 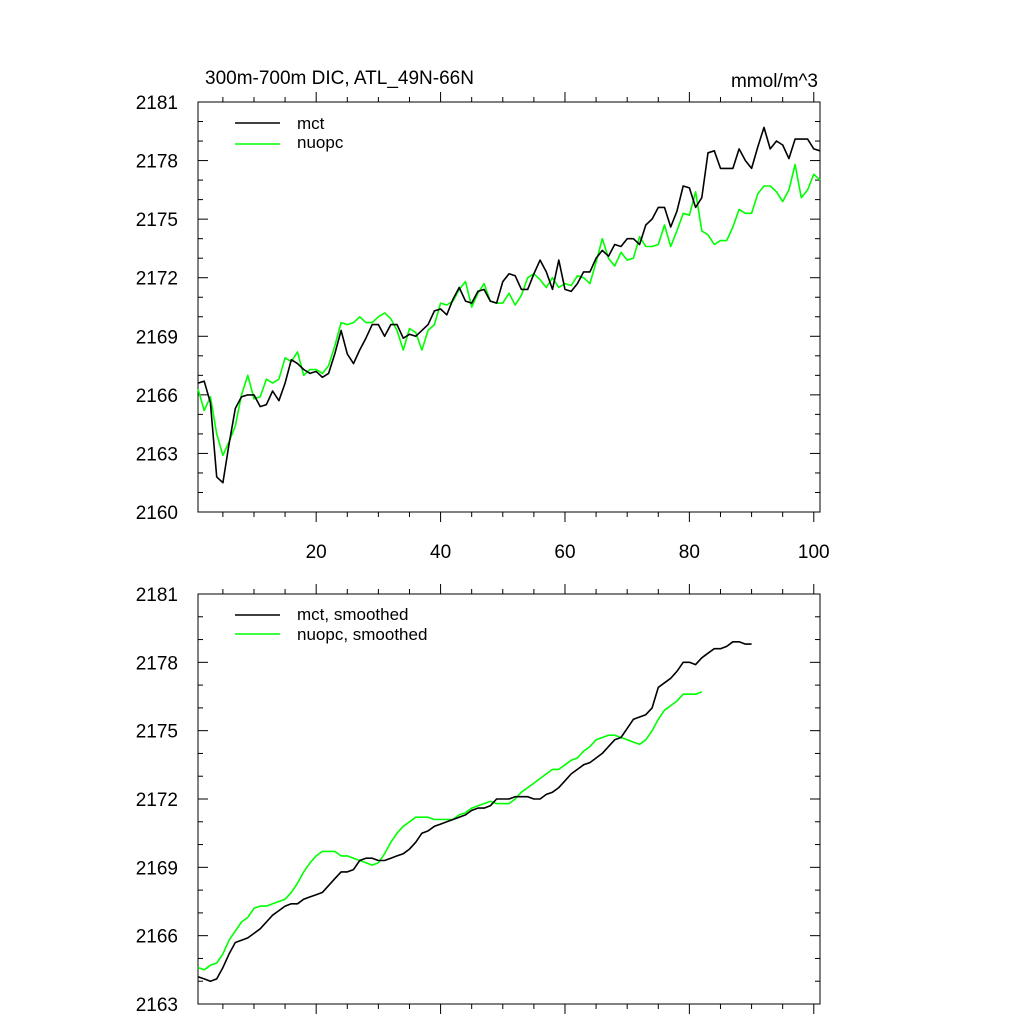 What do you see at coordinates (311, 123) in the screenshot?
I see `legend-mct-label: mct` at bounding box center [311, 123].